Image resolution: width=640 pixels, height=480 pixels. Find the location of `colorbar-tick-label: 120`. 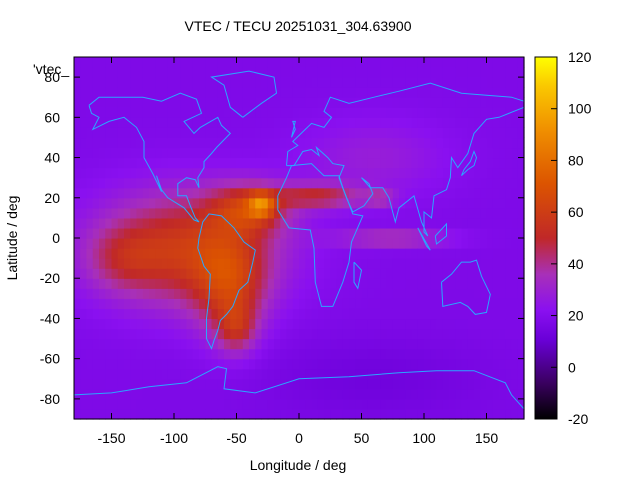

colorbar-tick-label: 120 is located at coordinates (580, 57).